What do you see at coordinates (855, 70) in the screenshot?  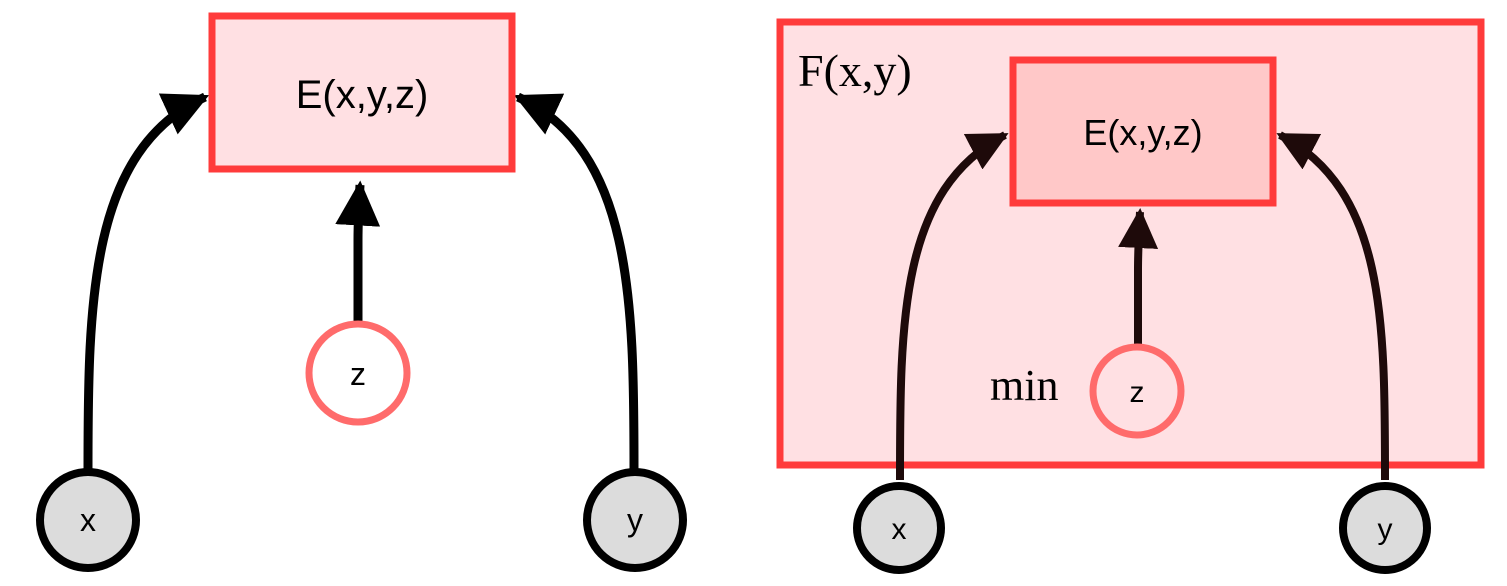 I see `free-energy-label: F(x,y)` at bounding box center [855, 70].